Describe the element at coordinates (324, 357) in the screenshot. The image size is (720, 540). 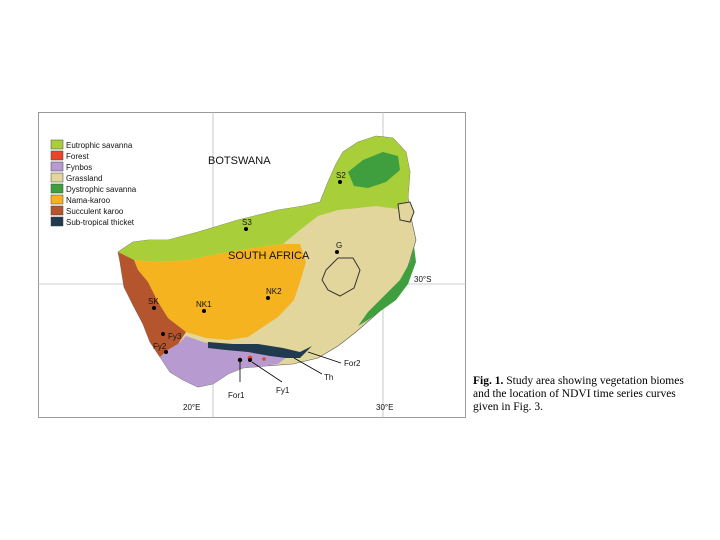
I see `leader-line-for2` at that location.